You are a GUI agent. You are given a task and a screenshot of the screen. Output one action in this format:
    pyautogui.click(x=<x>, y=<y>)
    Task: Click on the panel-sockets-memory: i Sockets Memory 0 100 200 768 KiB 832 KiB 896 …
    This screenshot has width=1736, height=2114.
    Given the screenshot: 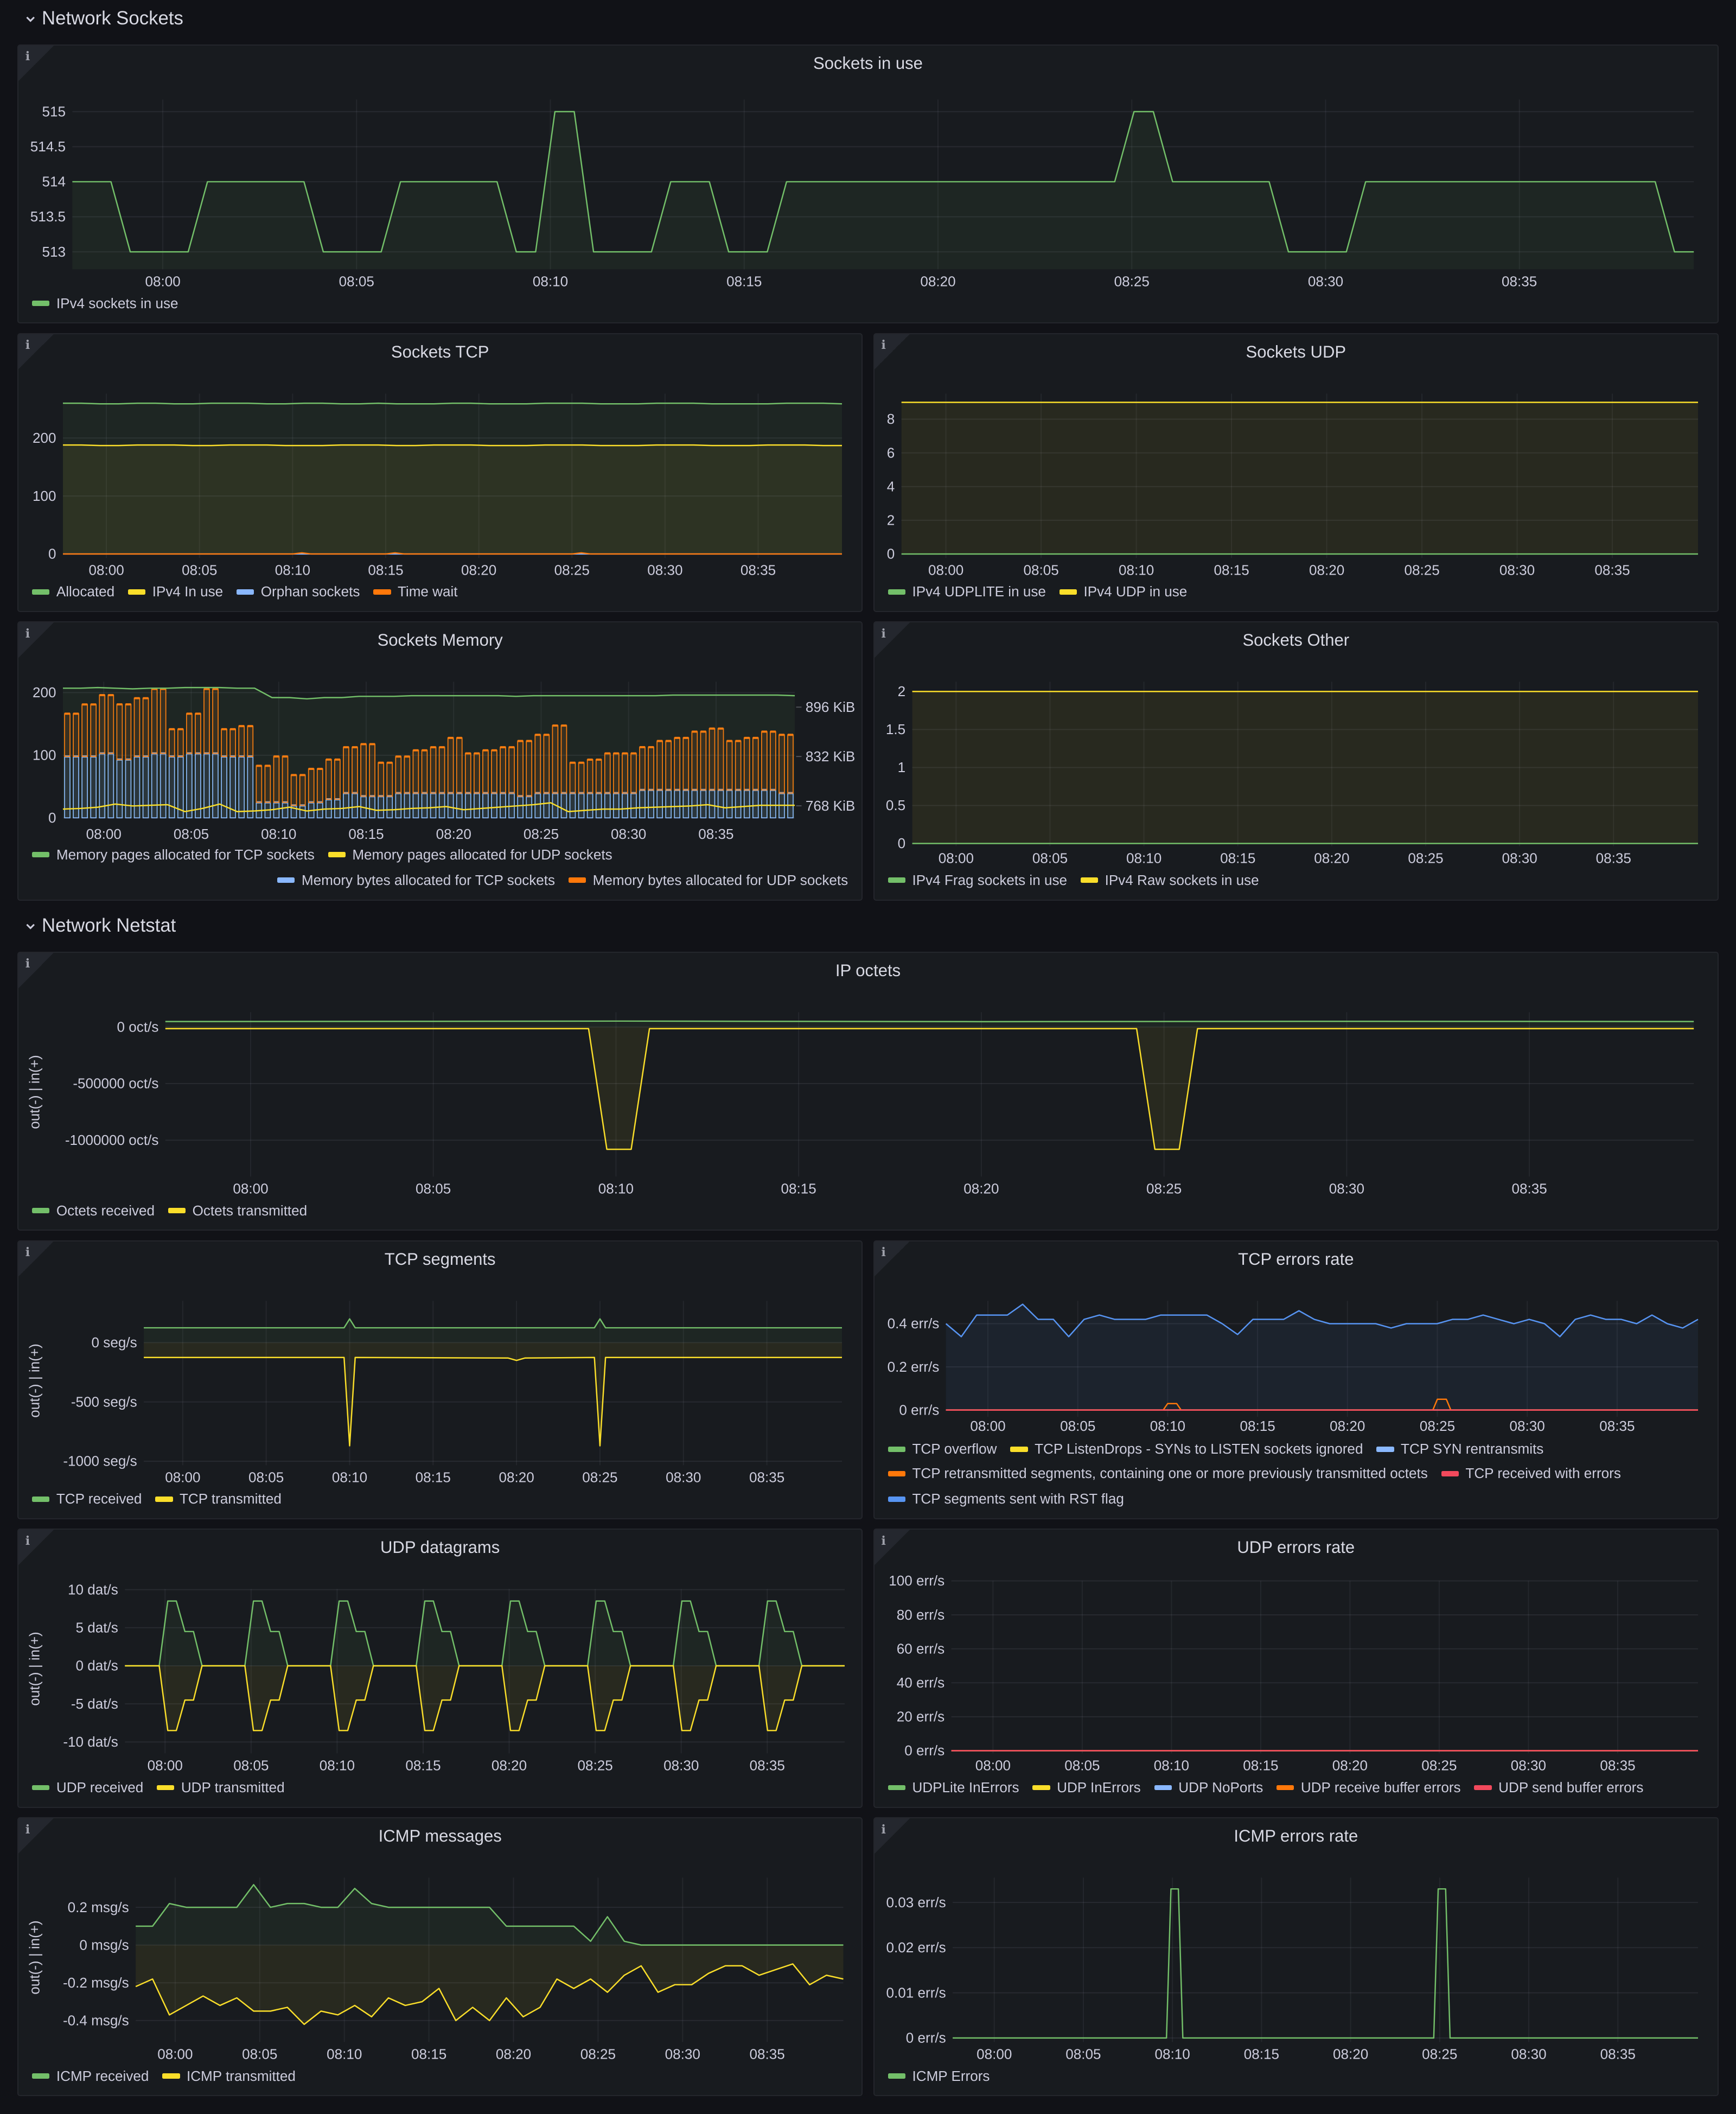 What is the action you would take?
    pyautogui.click(x=440, y=761)
    